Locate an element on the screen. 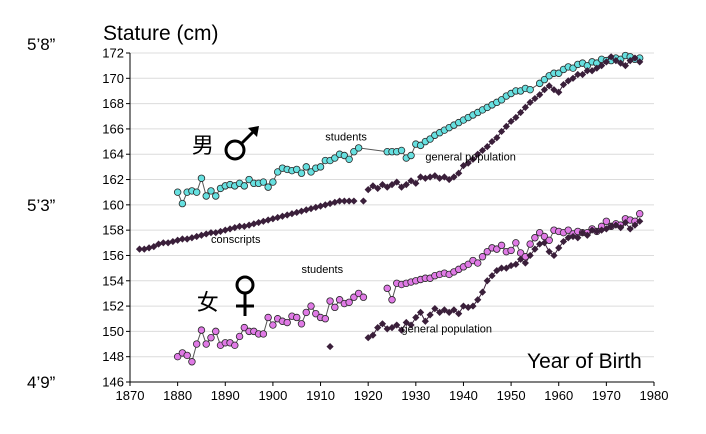  x-tick-label: 1960 is located at coordinates (558, 395).